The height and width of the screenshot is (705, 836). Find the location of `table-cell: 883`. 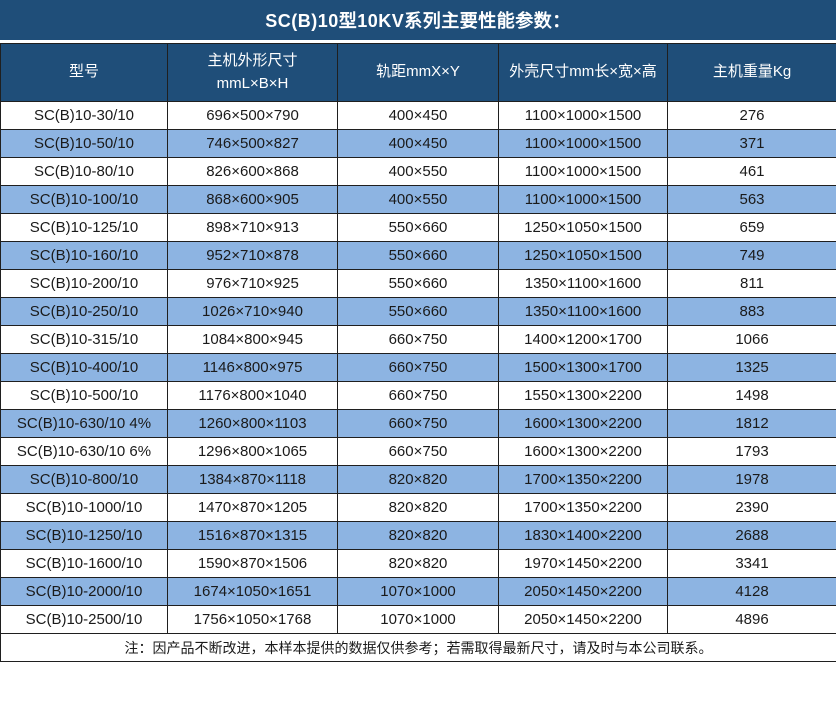

table-cell: 883 is located at coordinates (751, 311).